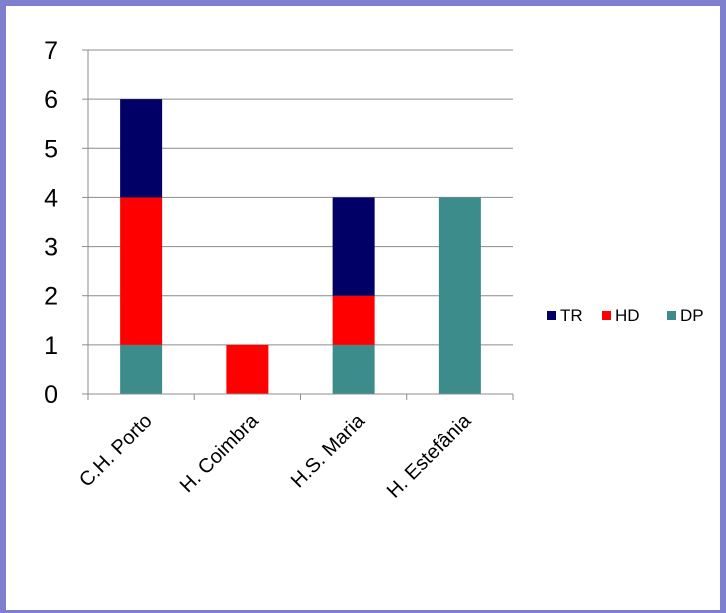 The image size is (726, 613). Describe the element at coordinates (51, 51) in the screenshot. I see `y-tick-label: 7` at that location.